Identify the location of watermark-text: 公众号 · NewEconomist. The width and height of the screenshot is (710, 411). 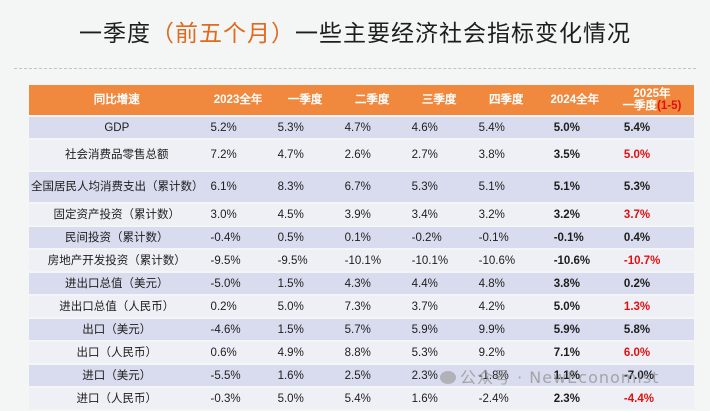
(560, 377).